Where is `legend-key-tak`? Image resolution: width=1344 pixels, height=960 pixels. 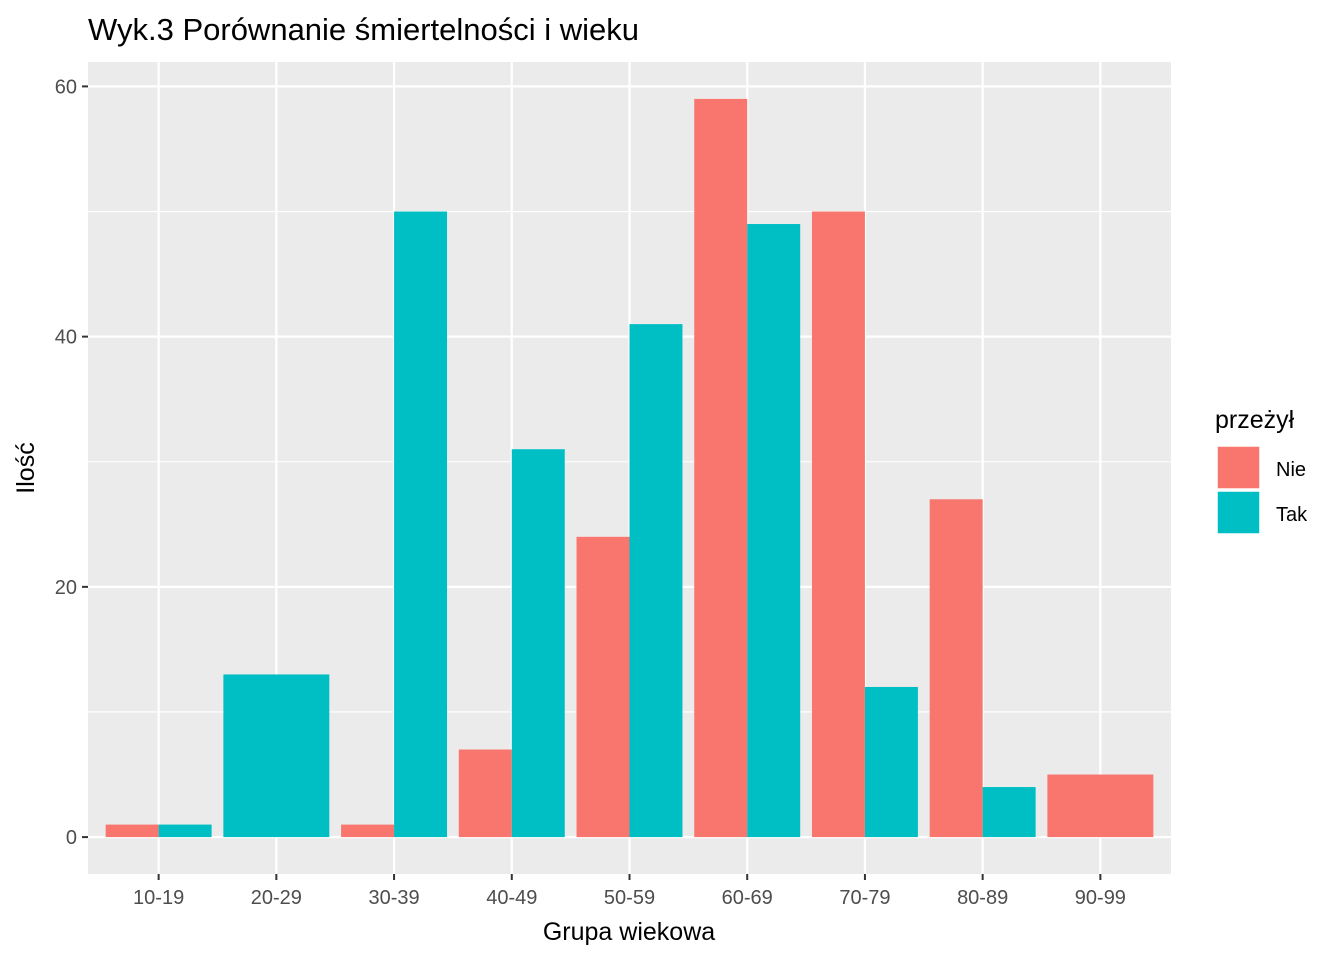 legend-key-tak is located at coordinates (1238, 512).